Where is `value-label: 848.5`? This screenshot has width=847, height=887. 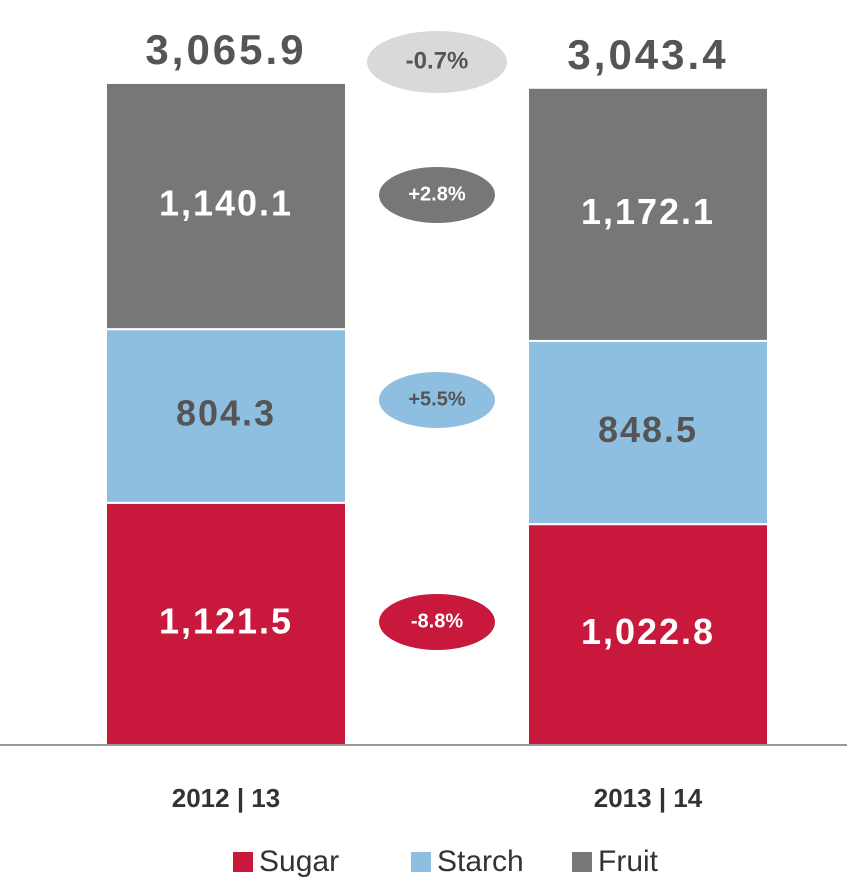
value-label: 848.5 is located at coordinates (648, 429).